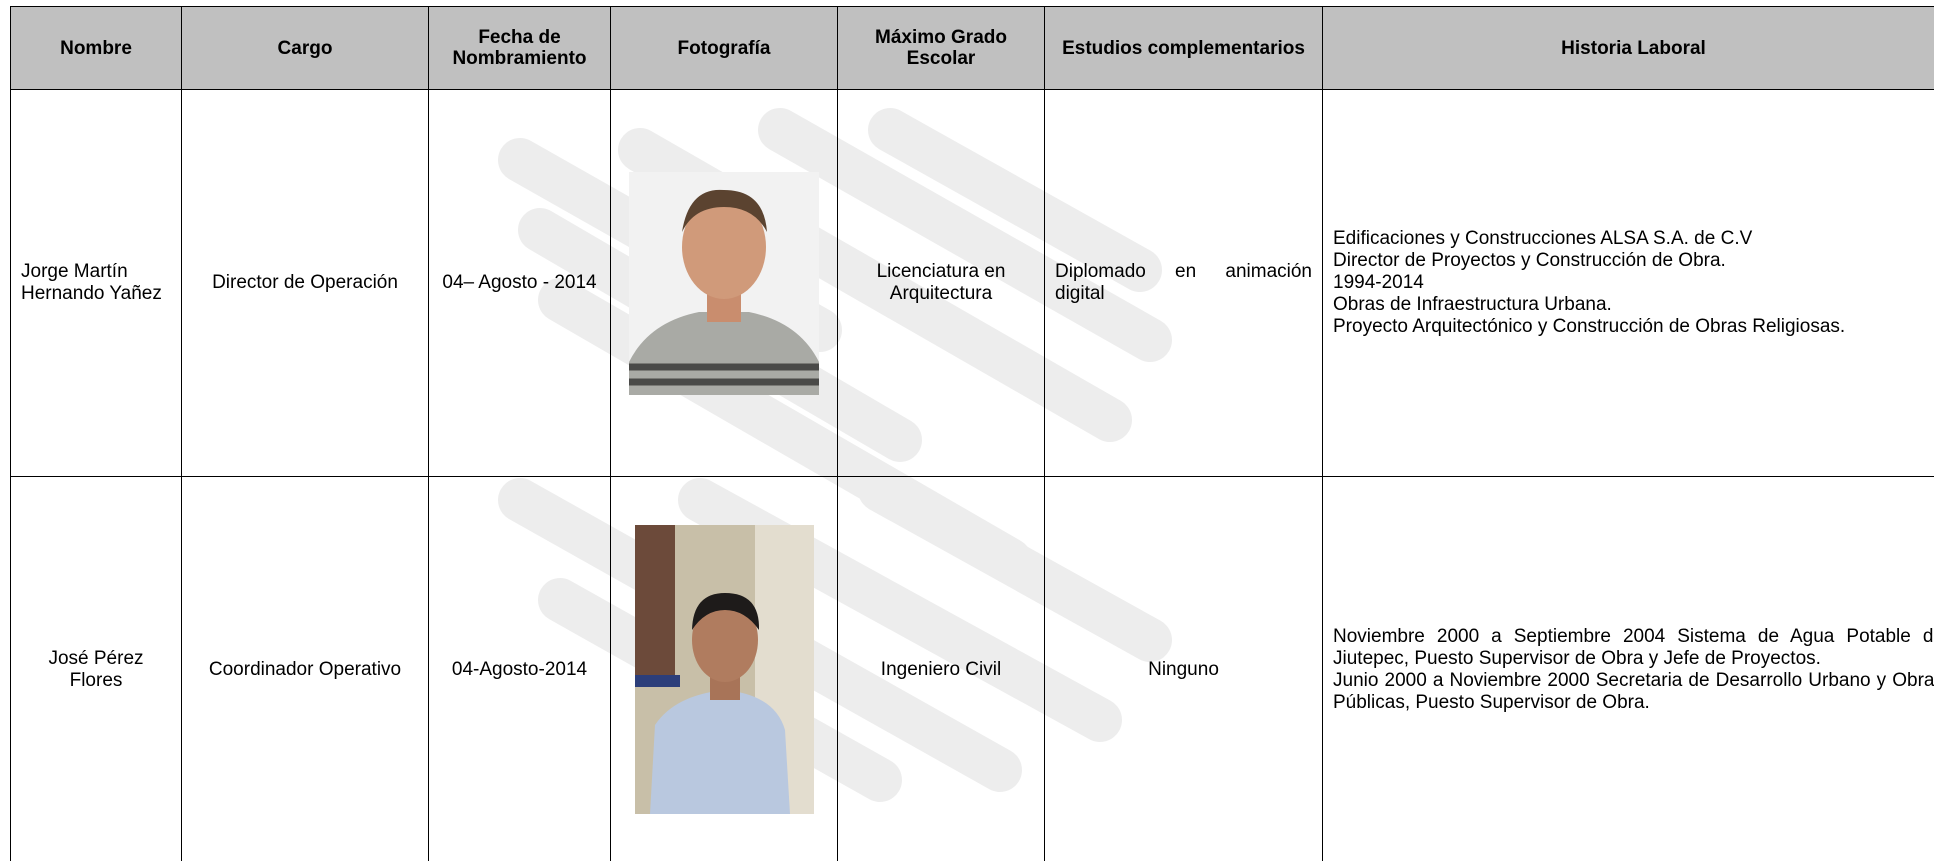  Describe the element at coordinates (305, 668) in the screenshot. I see `position-cell: Coordinador Operativo` at that location.